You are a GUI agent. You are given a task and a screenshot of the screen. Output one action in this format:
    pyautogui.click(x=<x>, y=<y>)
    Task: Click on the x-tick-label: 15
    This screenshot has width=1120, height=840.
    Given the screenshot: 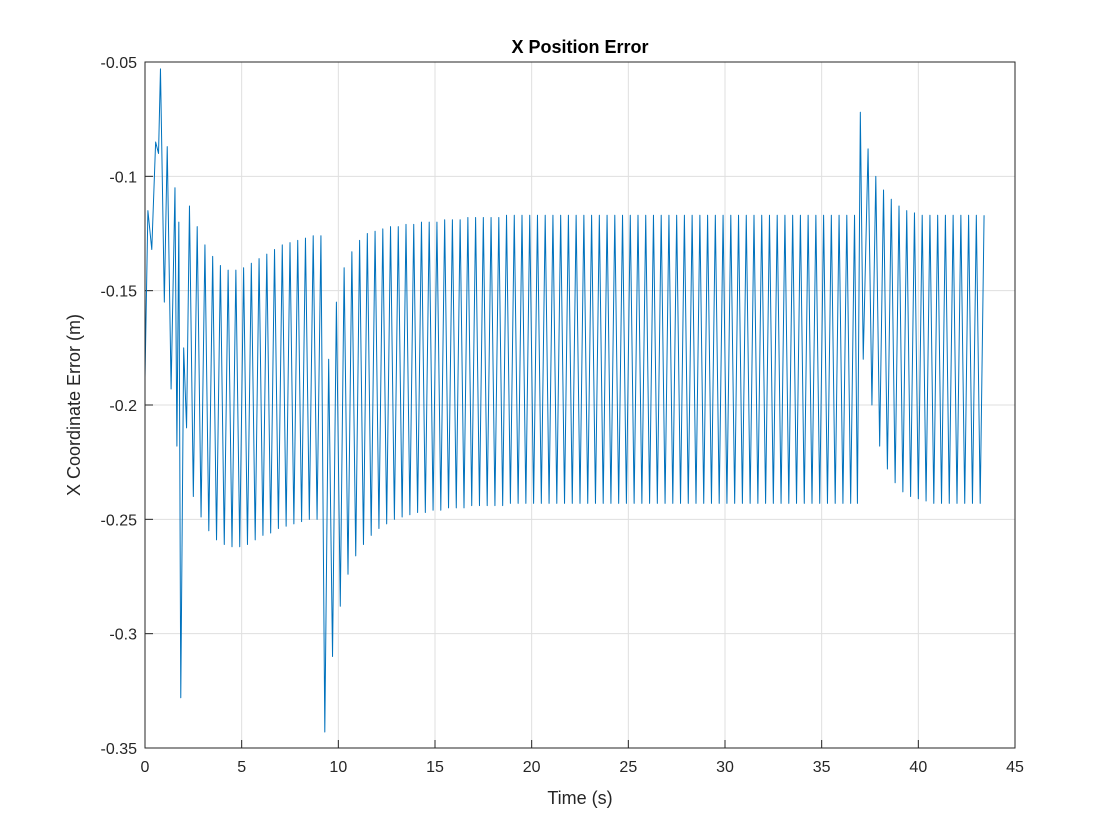 What is the action you would take?
    pyautogui.click(x=435, y=767)
    